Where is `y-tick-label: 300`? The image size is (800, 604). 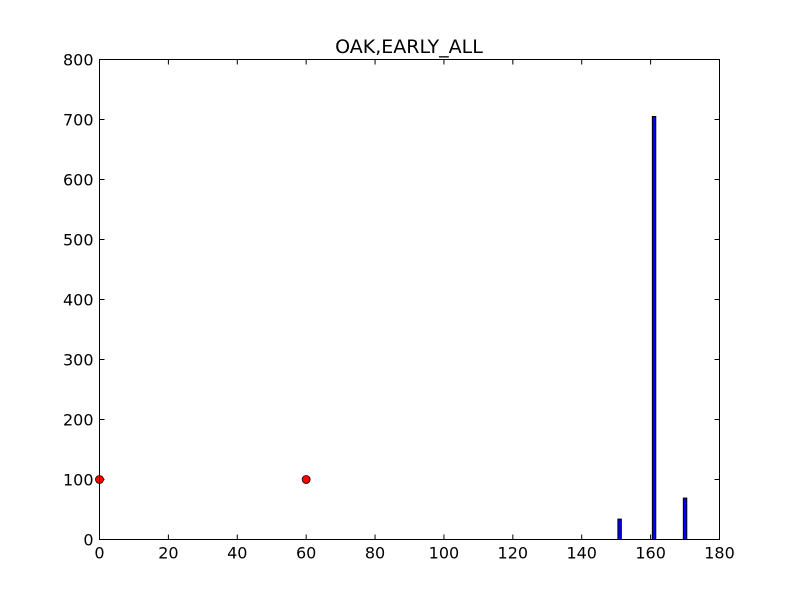 y-tick-label: 300 is located at coordinates (78, 360).